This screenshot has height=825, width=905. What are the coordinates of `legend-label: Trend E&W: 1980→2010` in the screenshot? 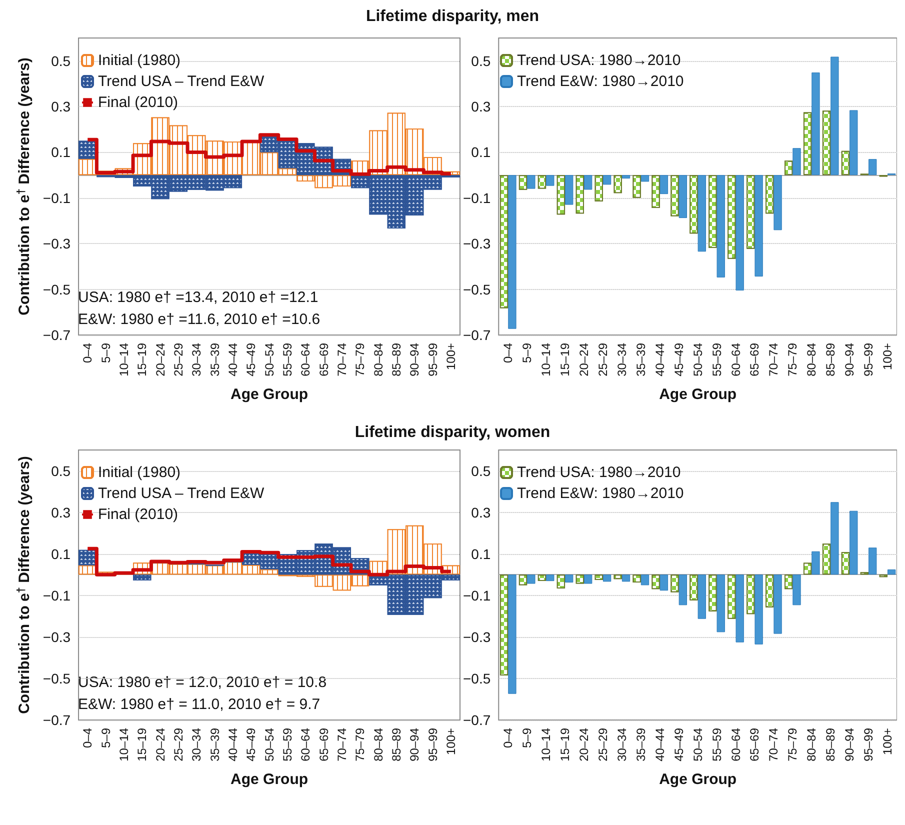 It's located at (600, 493).